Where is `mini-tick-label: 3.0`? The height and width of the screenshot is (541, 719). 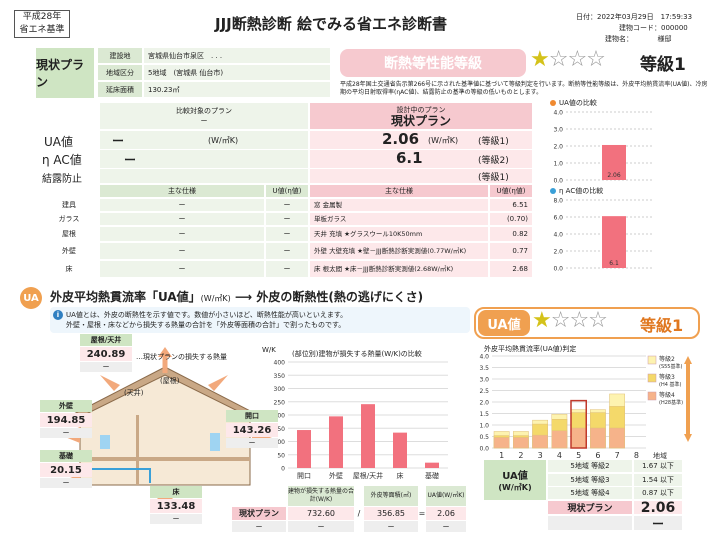
mini-tick-label: 3.0 is located at coordinates (558, 130).